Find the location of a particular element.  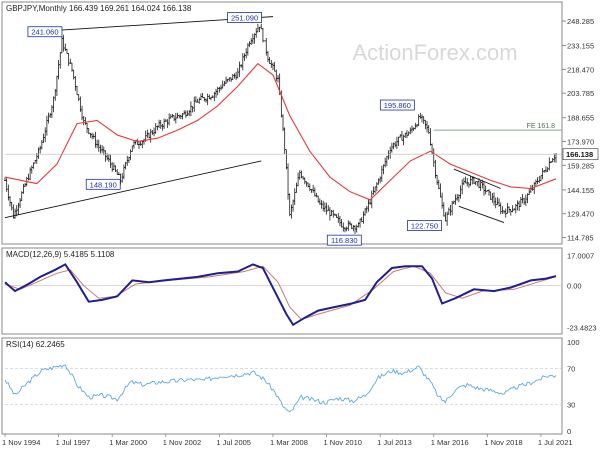

macd-tick-label: -23.4823 is located at coordinates (582, 327).